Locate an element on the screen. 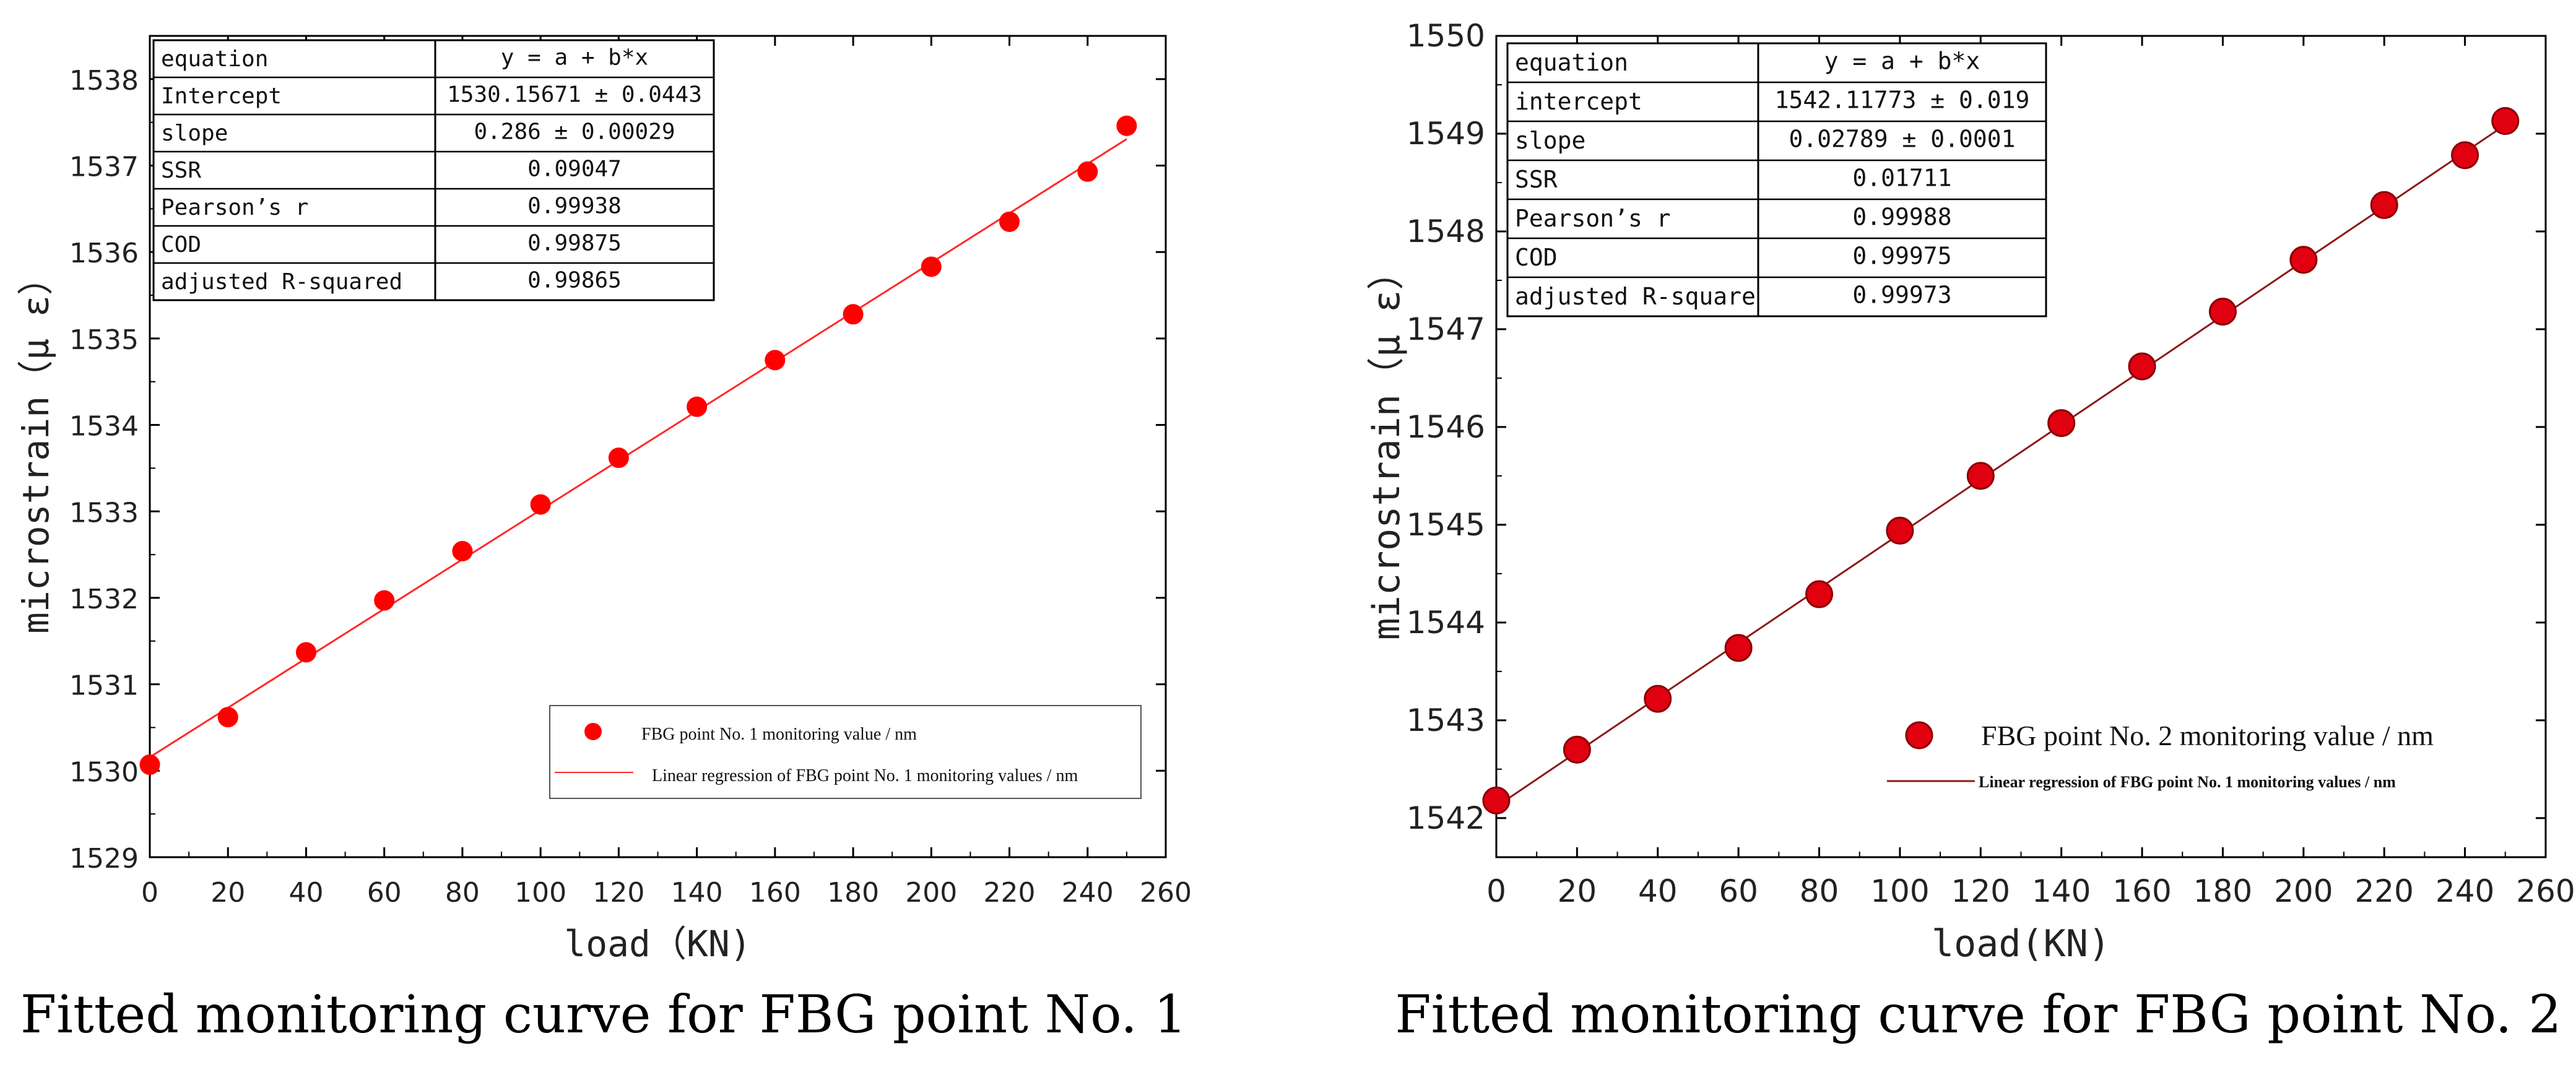 Image resolution: width=2576 pixels, height=1067 pixels. chart-1-y-tick-label: 1537 is located at coordinates (104, 167).